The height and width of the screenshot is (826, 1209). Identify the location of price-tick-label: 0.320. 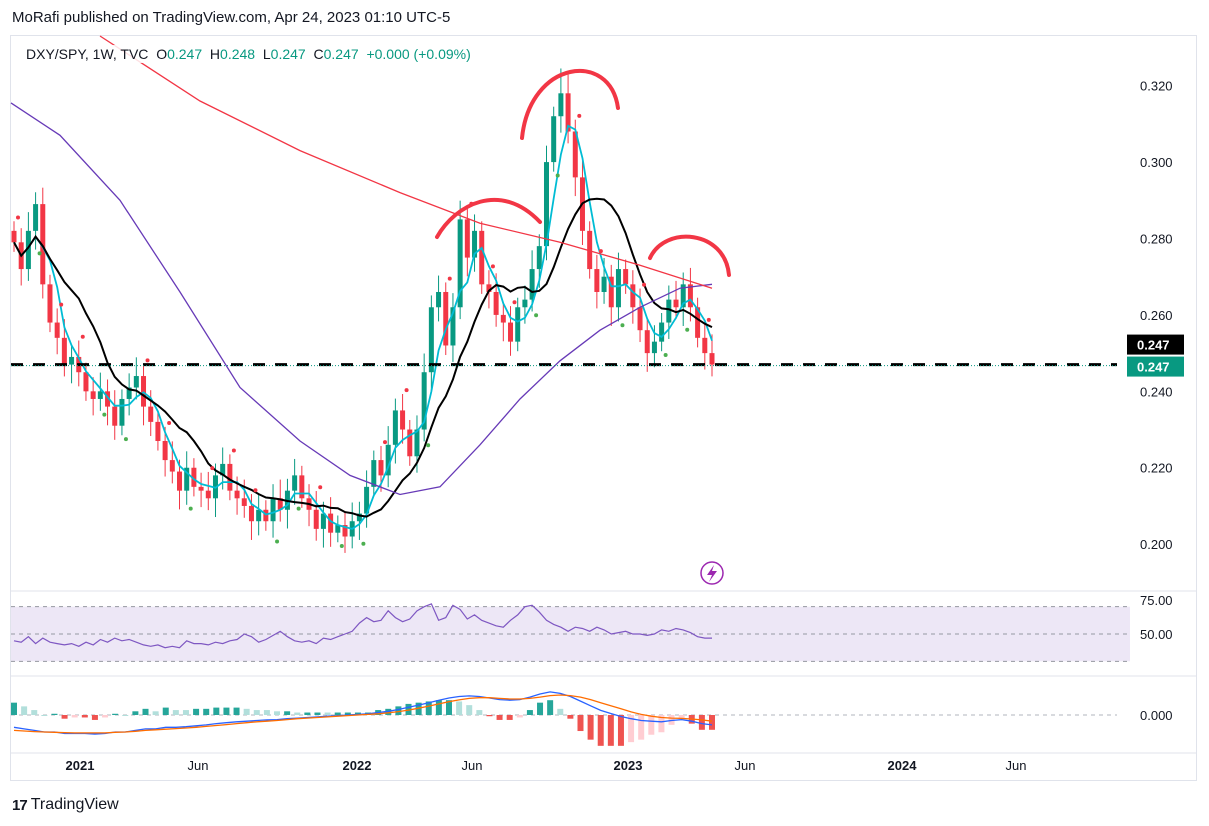
(1156, 86).